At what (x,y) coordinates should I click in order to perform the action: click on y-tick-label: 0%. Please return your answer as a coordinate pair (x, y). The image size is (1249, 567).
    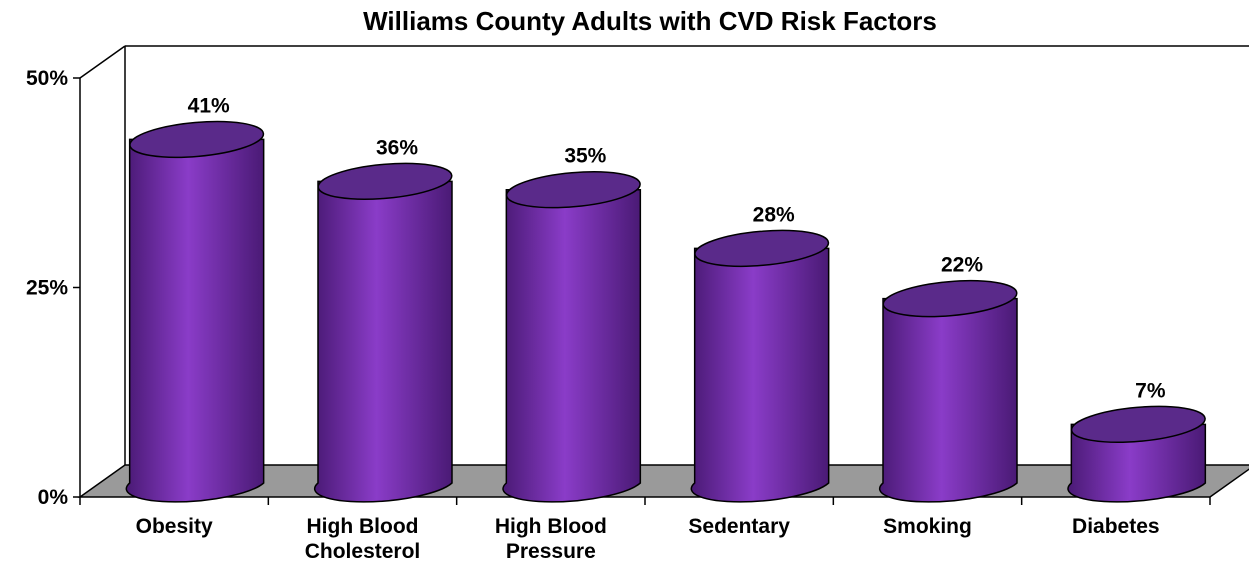
    Looking at the image, I should click on (53, 497).